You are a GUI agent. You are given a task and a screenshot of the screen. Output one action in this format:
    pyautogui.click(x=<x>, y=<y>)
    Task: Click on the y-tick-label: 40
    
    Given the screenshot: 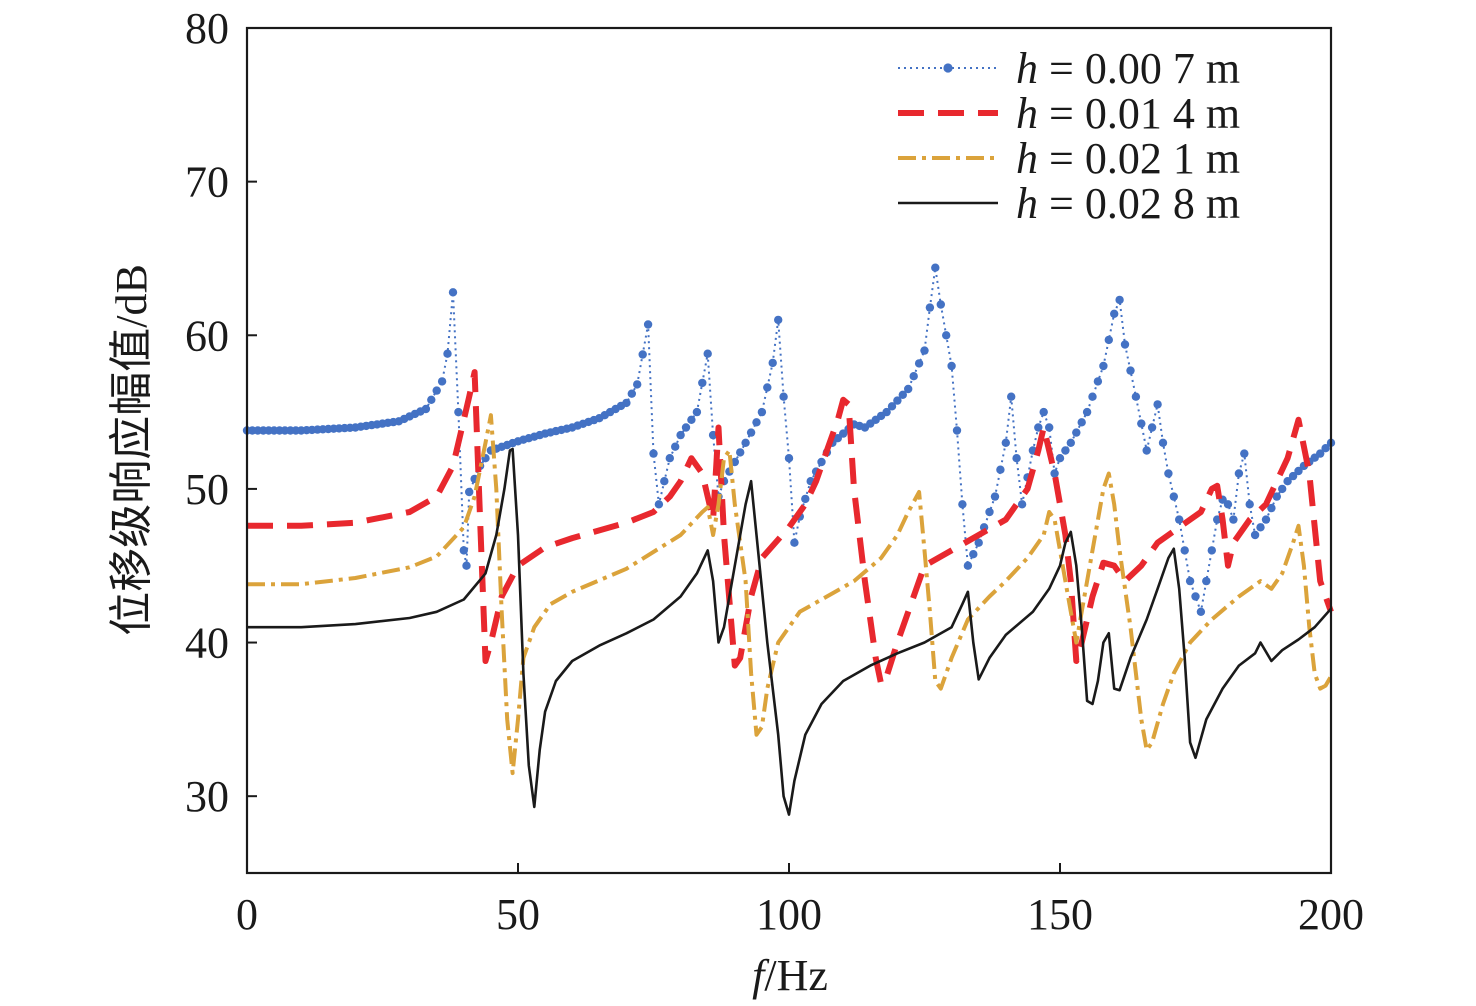 What is the action you would take?
    pyautogui.click(x=207, y=643)
    